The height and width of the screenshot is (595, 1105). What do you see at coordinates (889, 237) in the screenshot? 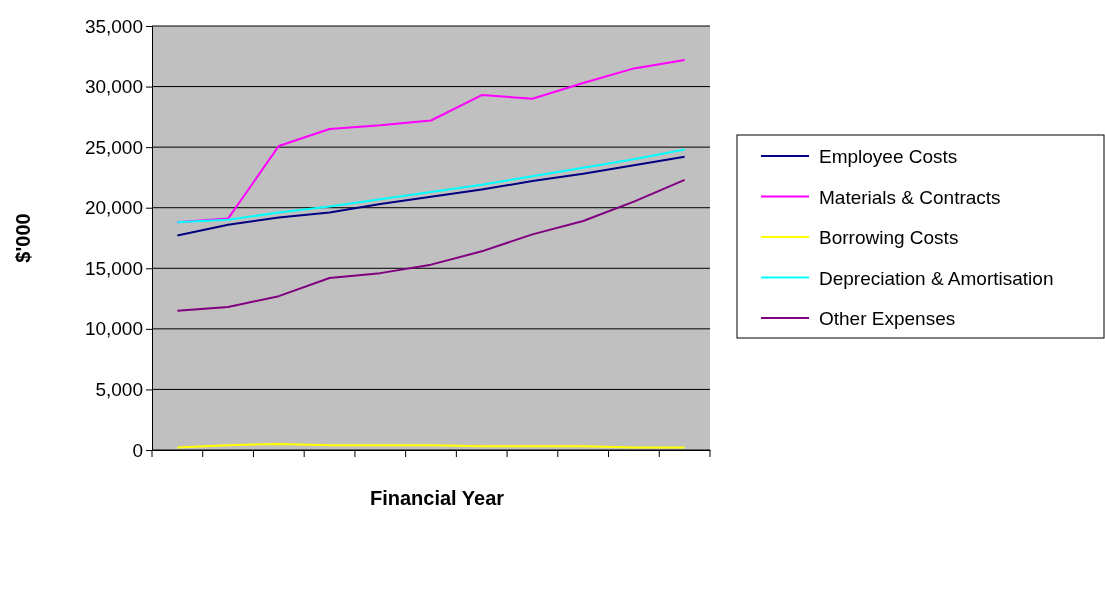
I see `legend-label: Borrowing Costs` at bounding box center [889, 237].